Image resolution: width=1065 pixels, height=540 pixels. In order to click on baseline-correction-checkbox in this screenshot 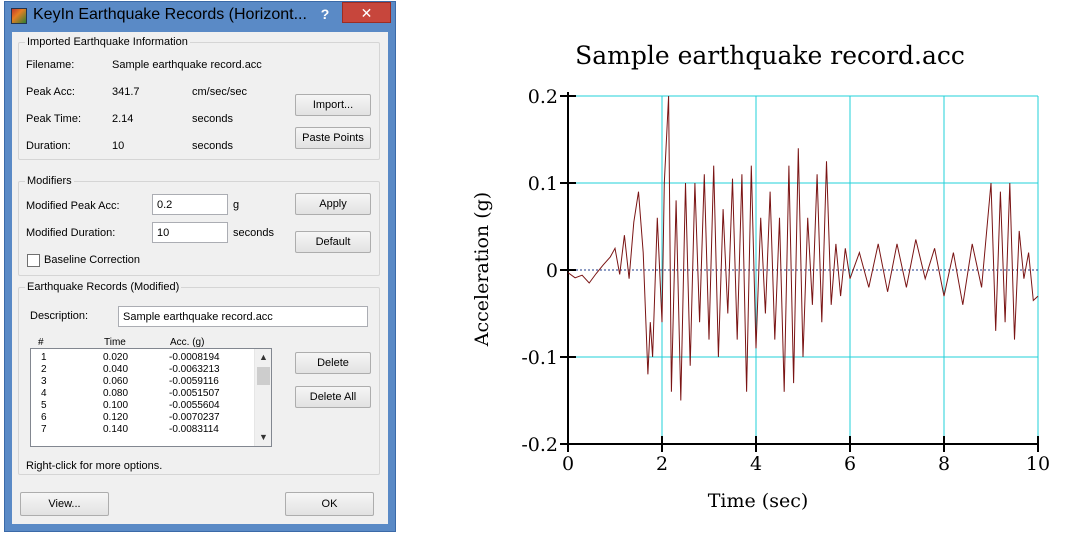, I will do `click(33, 260)`.